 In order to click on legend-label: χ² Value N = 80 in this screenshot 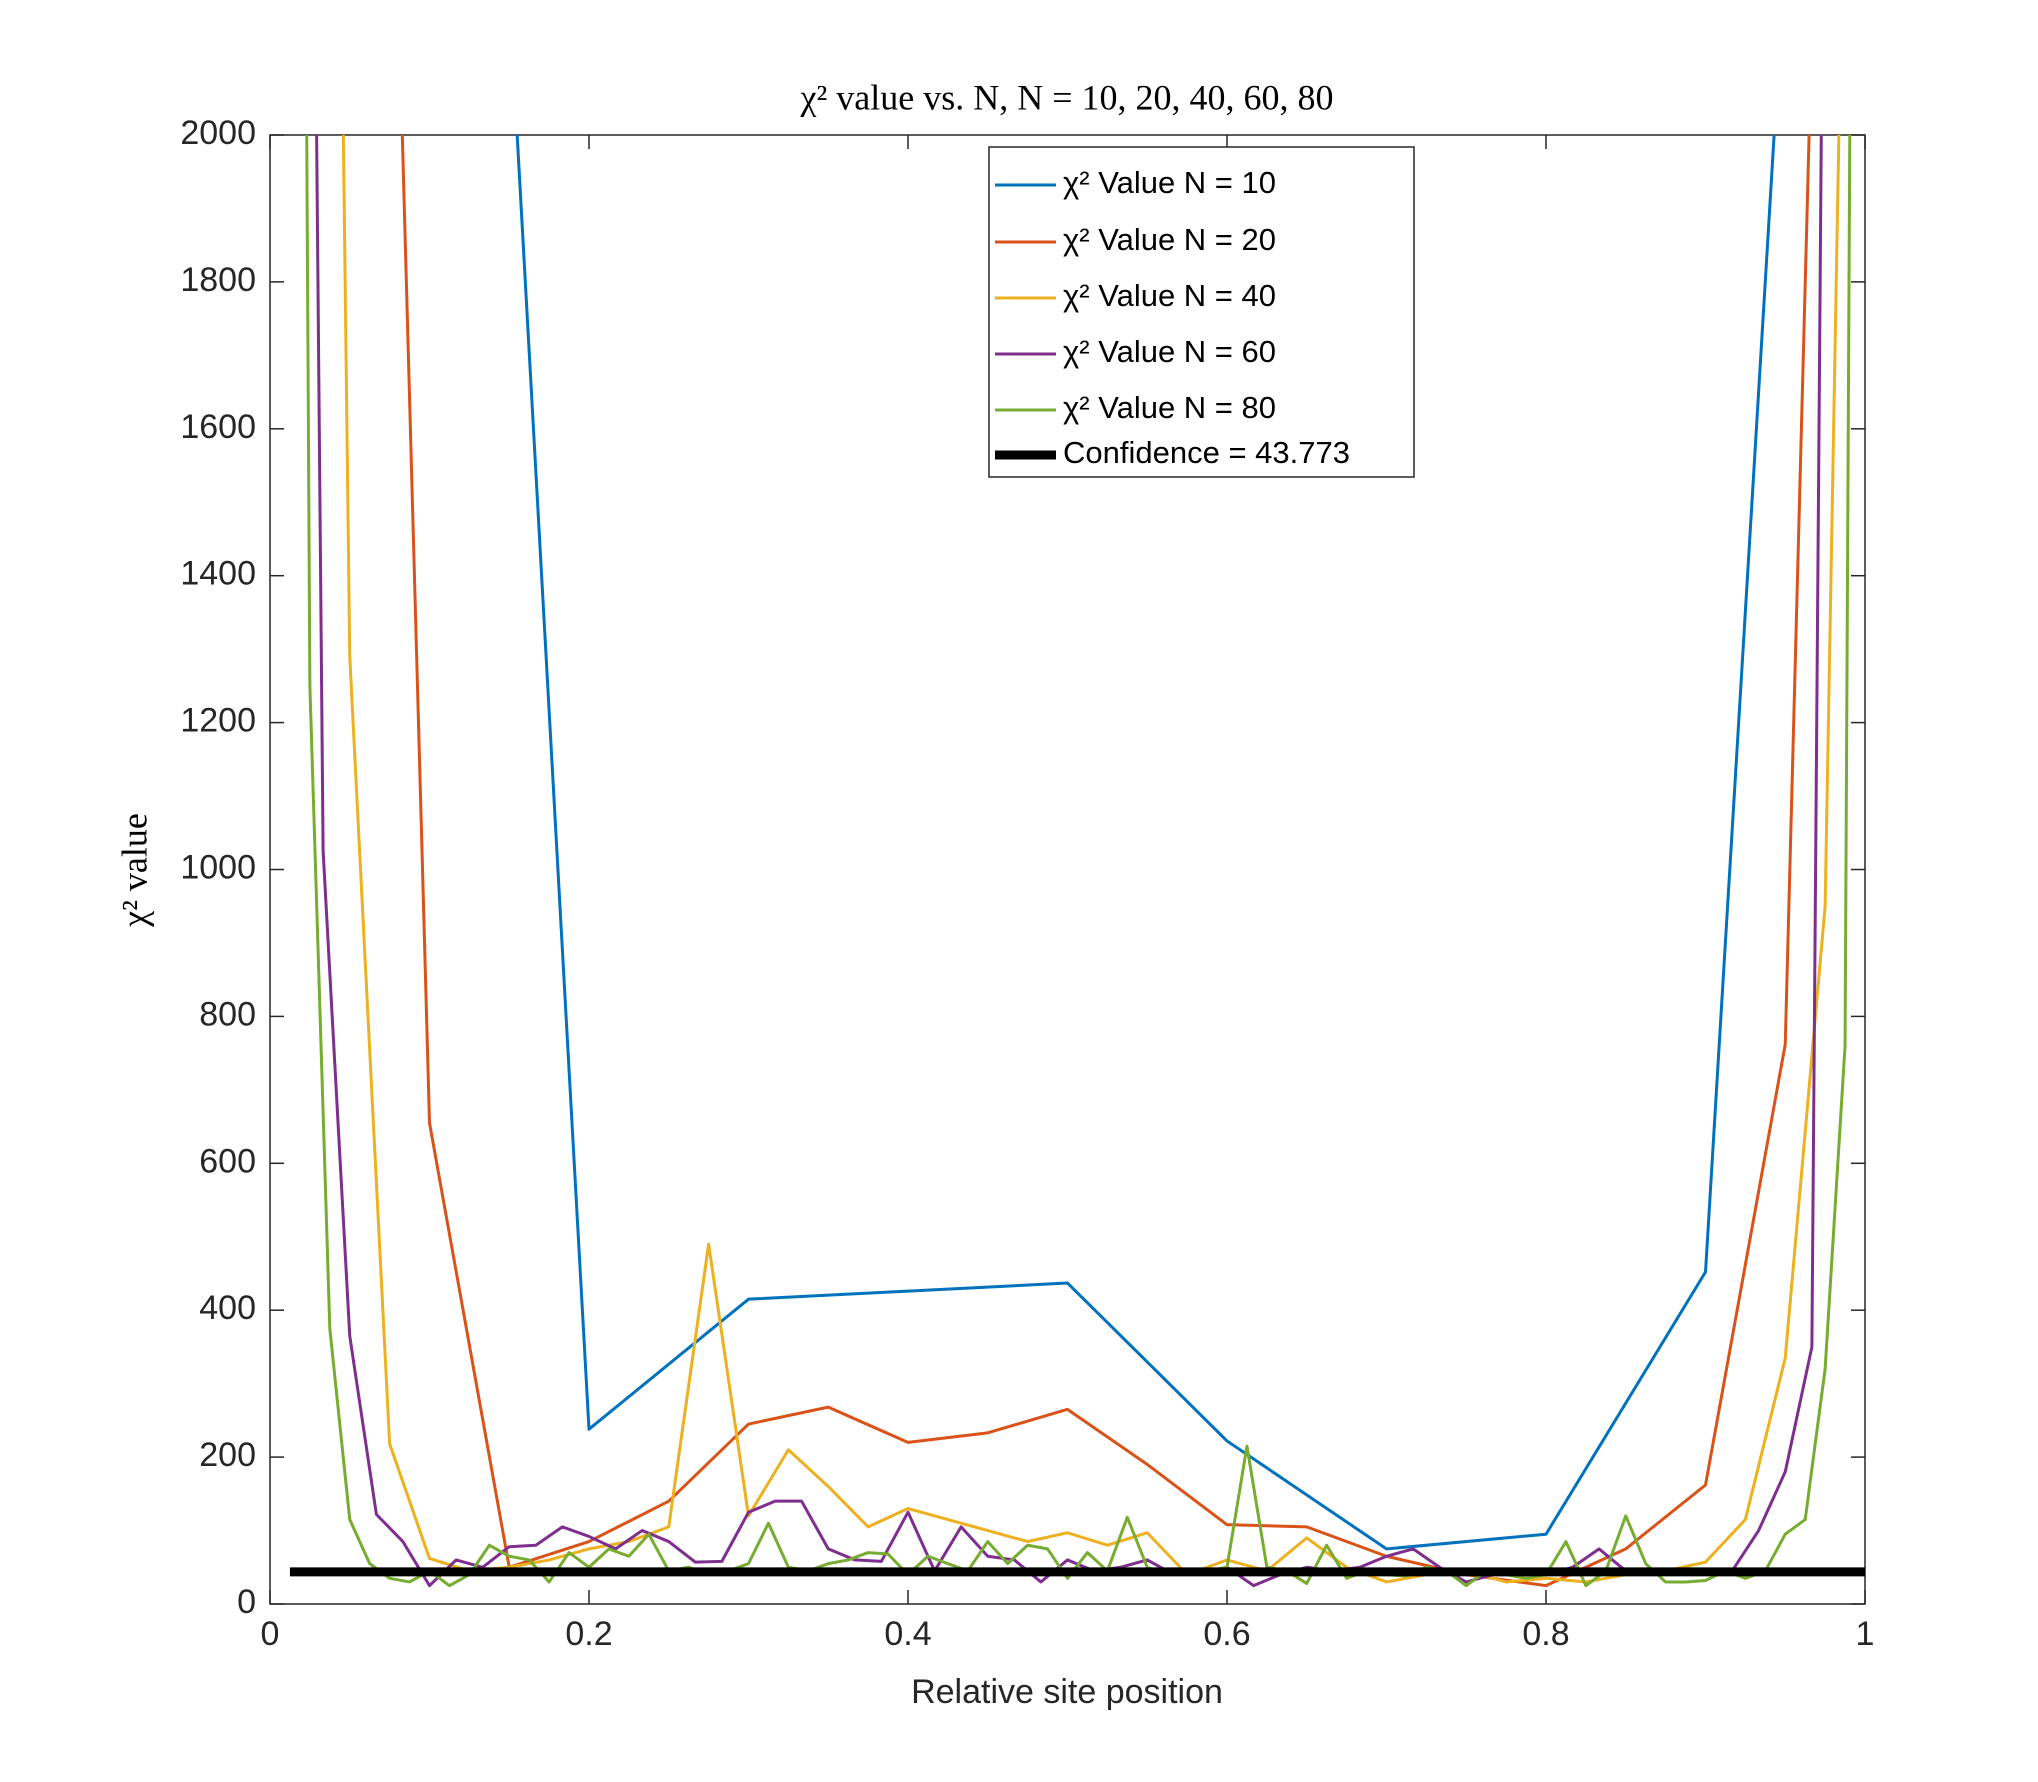, I will do `click(1169, 407)`.